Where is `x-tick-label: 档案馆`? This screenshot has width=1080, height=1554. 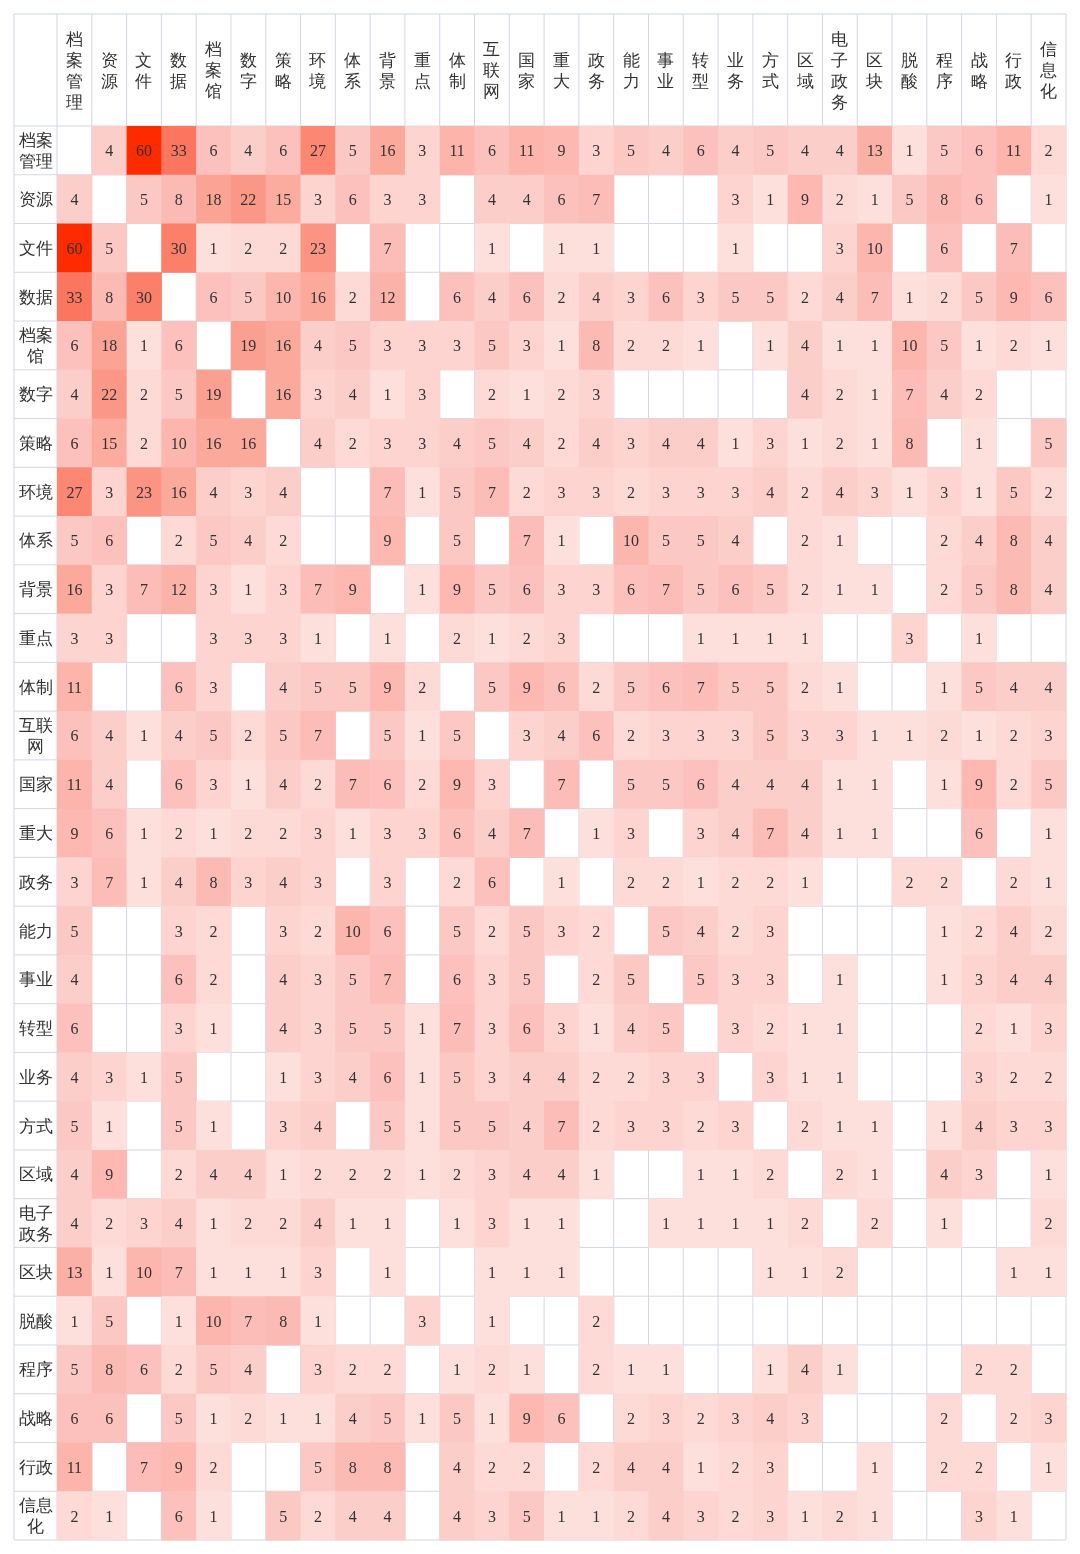
x-tick-label: 档案馆 is located at coordinates (213, 70).